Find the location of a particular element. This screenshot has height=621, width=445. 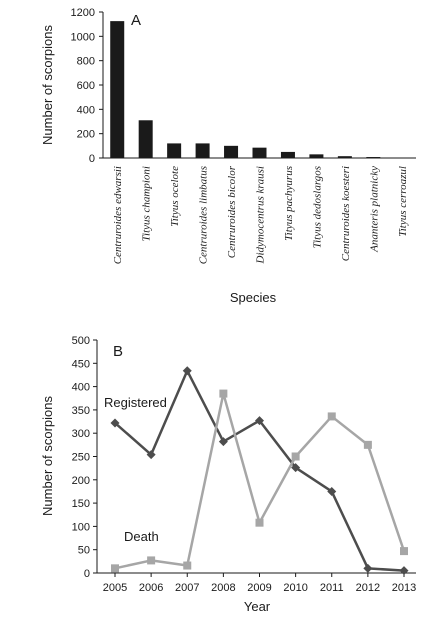

series-label-registered: Registered is located at coordinates (135, 402).